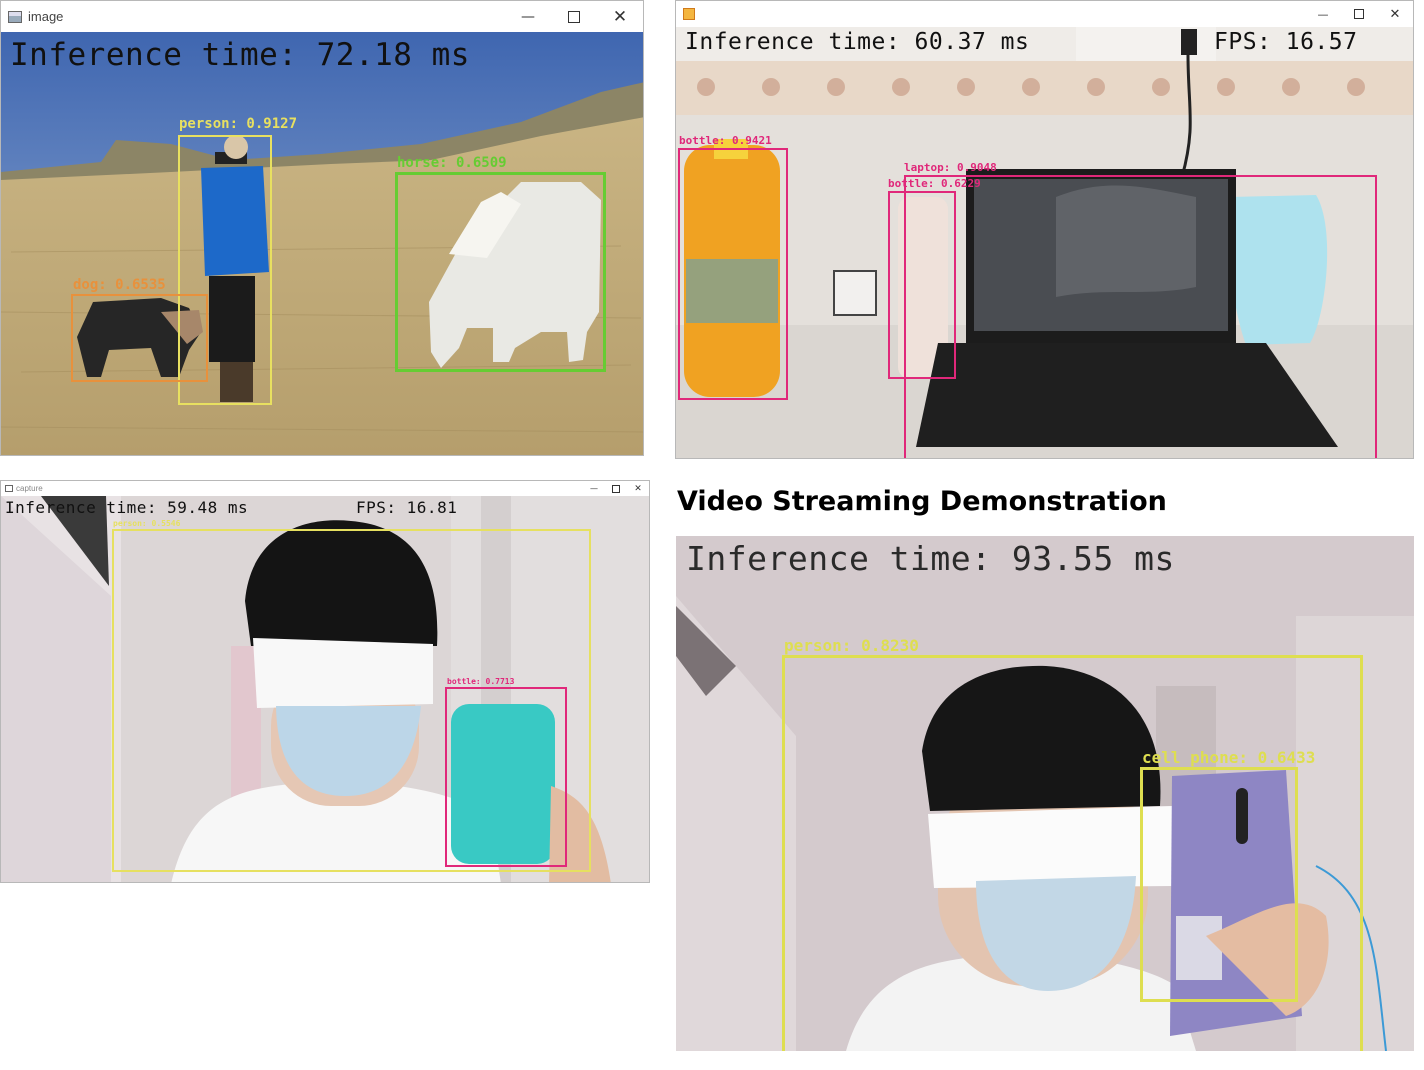 This screenshot has height=1070, width=1424. What do you see at coordinates (127, 507) in the screenshot?
I see `inference-time-overlay: Inference time: 59.48 ms` at bounding box center [127, 507].